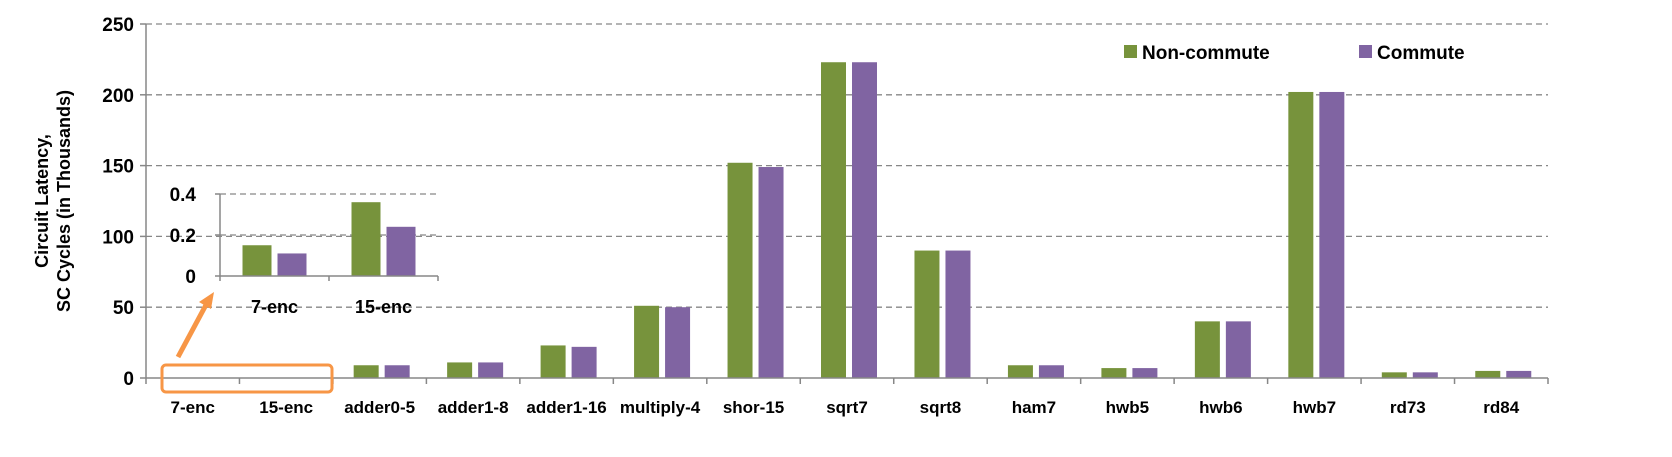 The height and width of the screenshot is (457, 1672). I want to click on x-tick-label: hwb5, so click(1127, 407).